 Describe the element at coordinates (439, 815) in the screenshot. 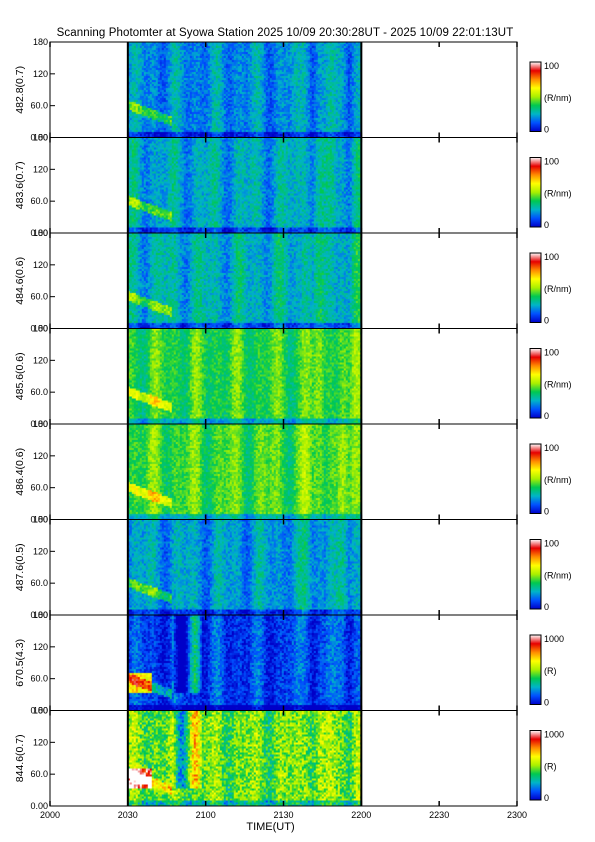

I see `x-tick-label: 2230` at that location.